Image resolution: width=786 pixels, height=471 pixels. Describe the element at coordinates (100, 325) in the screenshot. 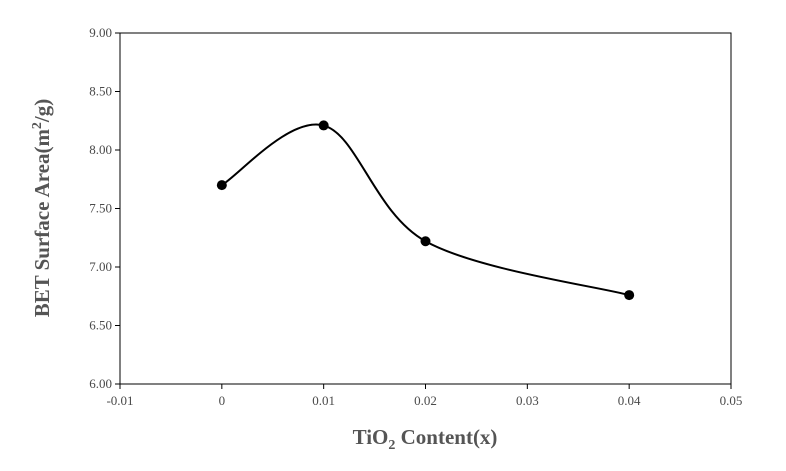

I see `y-tick-label: 6.50` at that location.